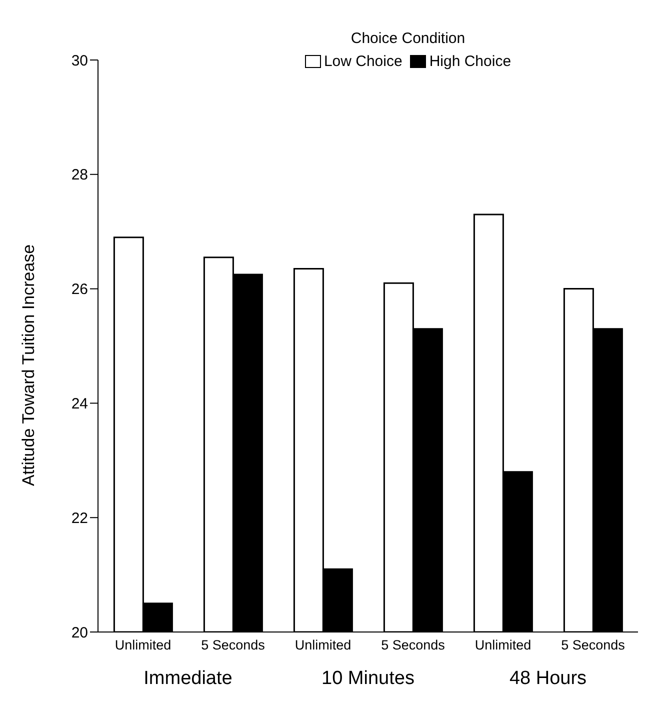 The width and height of the screenshot is (651, 721). What do you see at coordinates (79, 518) in the screenshot?
I see `y-tick-label: 22` at bounding box center [79, 518].